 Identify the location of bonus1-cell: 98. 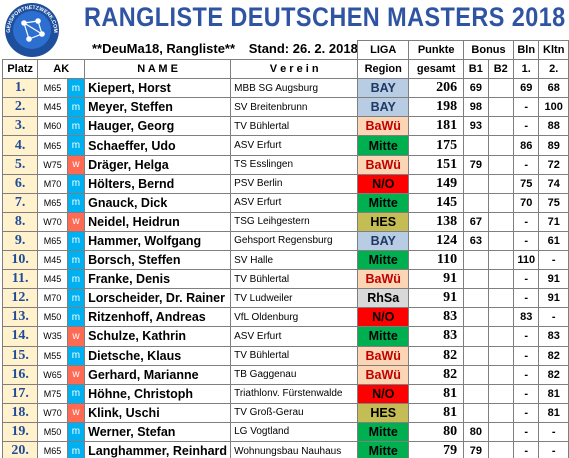
(476, 107).